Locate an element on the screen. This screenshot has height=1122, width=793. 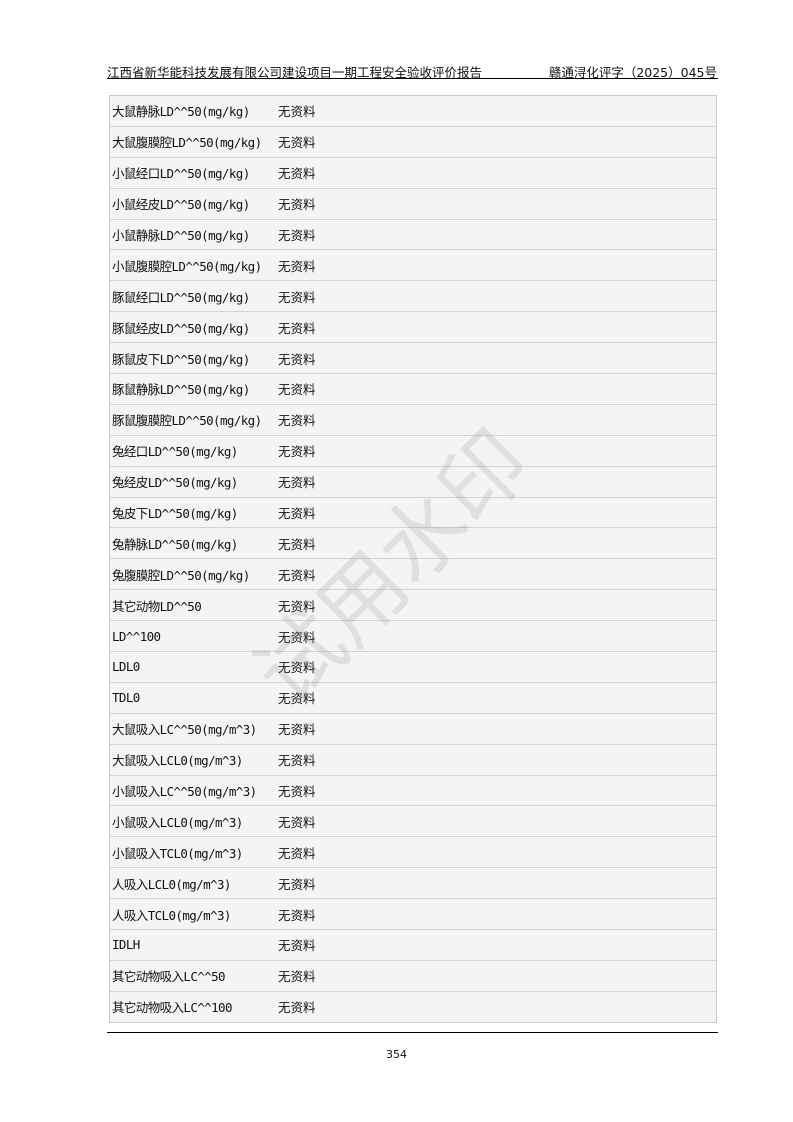
row-item-label: 小鼠吸入LC^^50(mg/m^3) is located at coordinates (184, 792).